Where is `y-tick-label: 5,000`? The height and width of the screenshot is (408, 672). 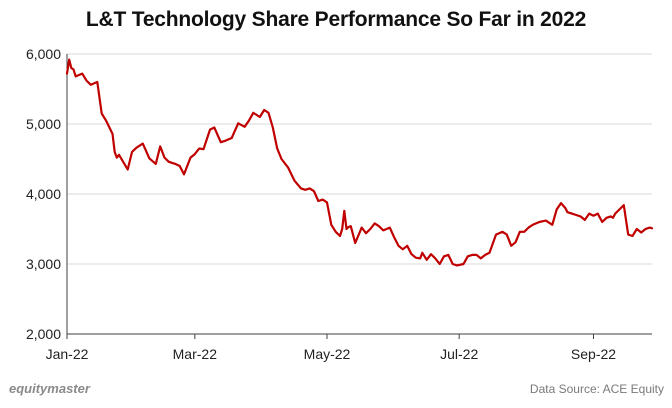 y-tick-label: 5,000 is located at coordinates (43, 124).